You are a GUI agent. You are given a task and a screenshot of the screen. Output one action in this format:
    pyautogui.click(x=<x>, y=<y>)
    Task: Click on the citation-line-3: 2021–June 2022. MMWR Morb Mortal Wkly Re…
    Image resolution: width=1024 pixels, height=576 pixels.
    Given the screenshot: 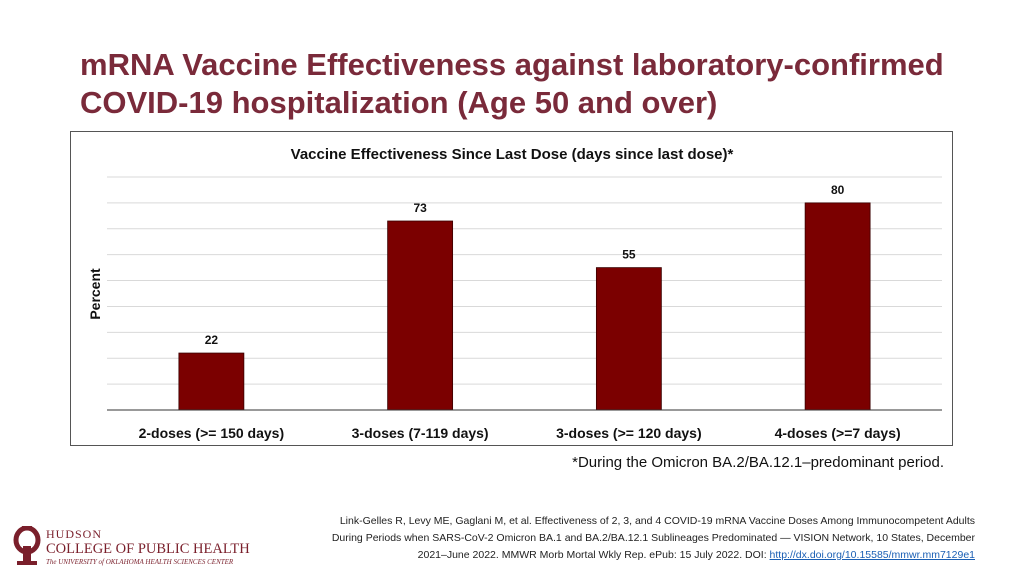 What is the action you would take?
    pyautogui.click(x=610, y=555)
    